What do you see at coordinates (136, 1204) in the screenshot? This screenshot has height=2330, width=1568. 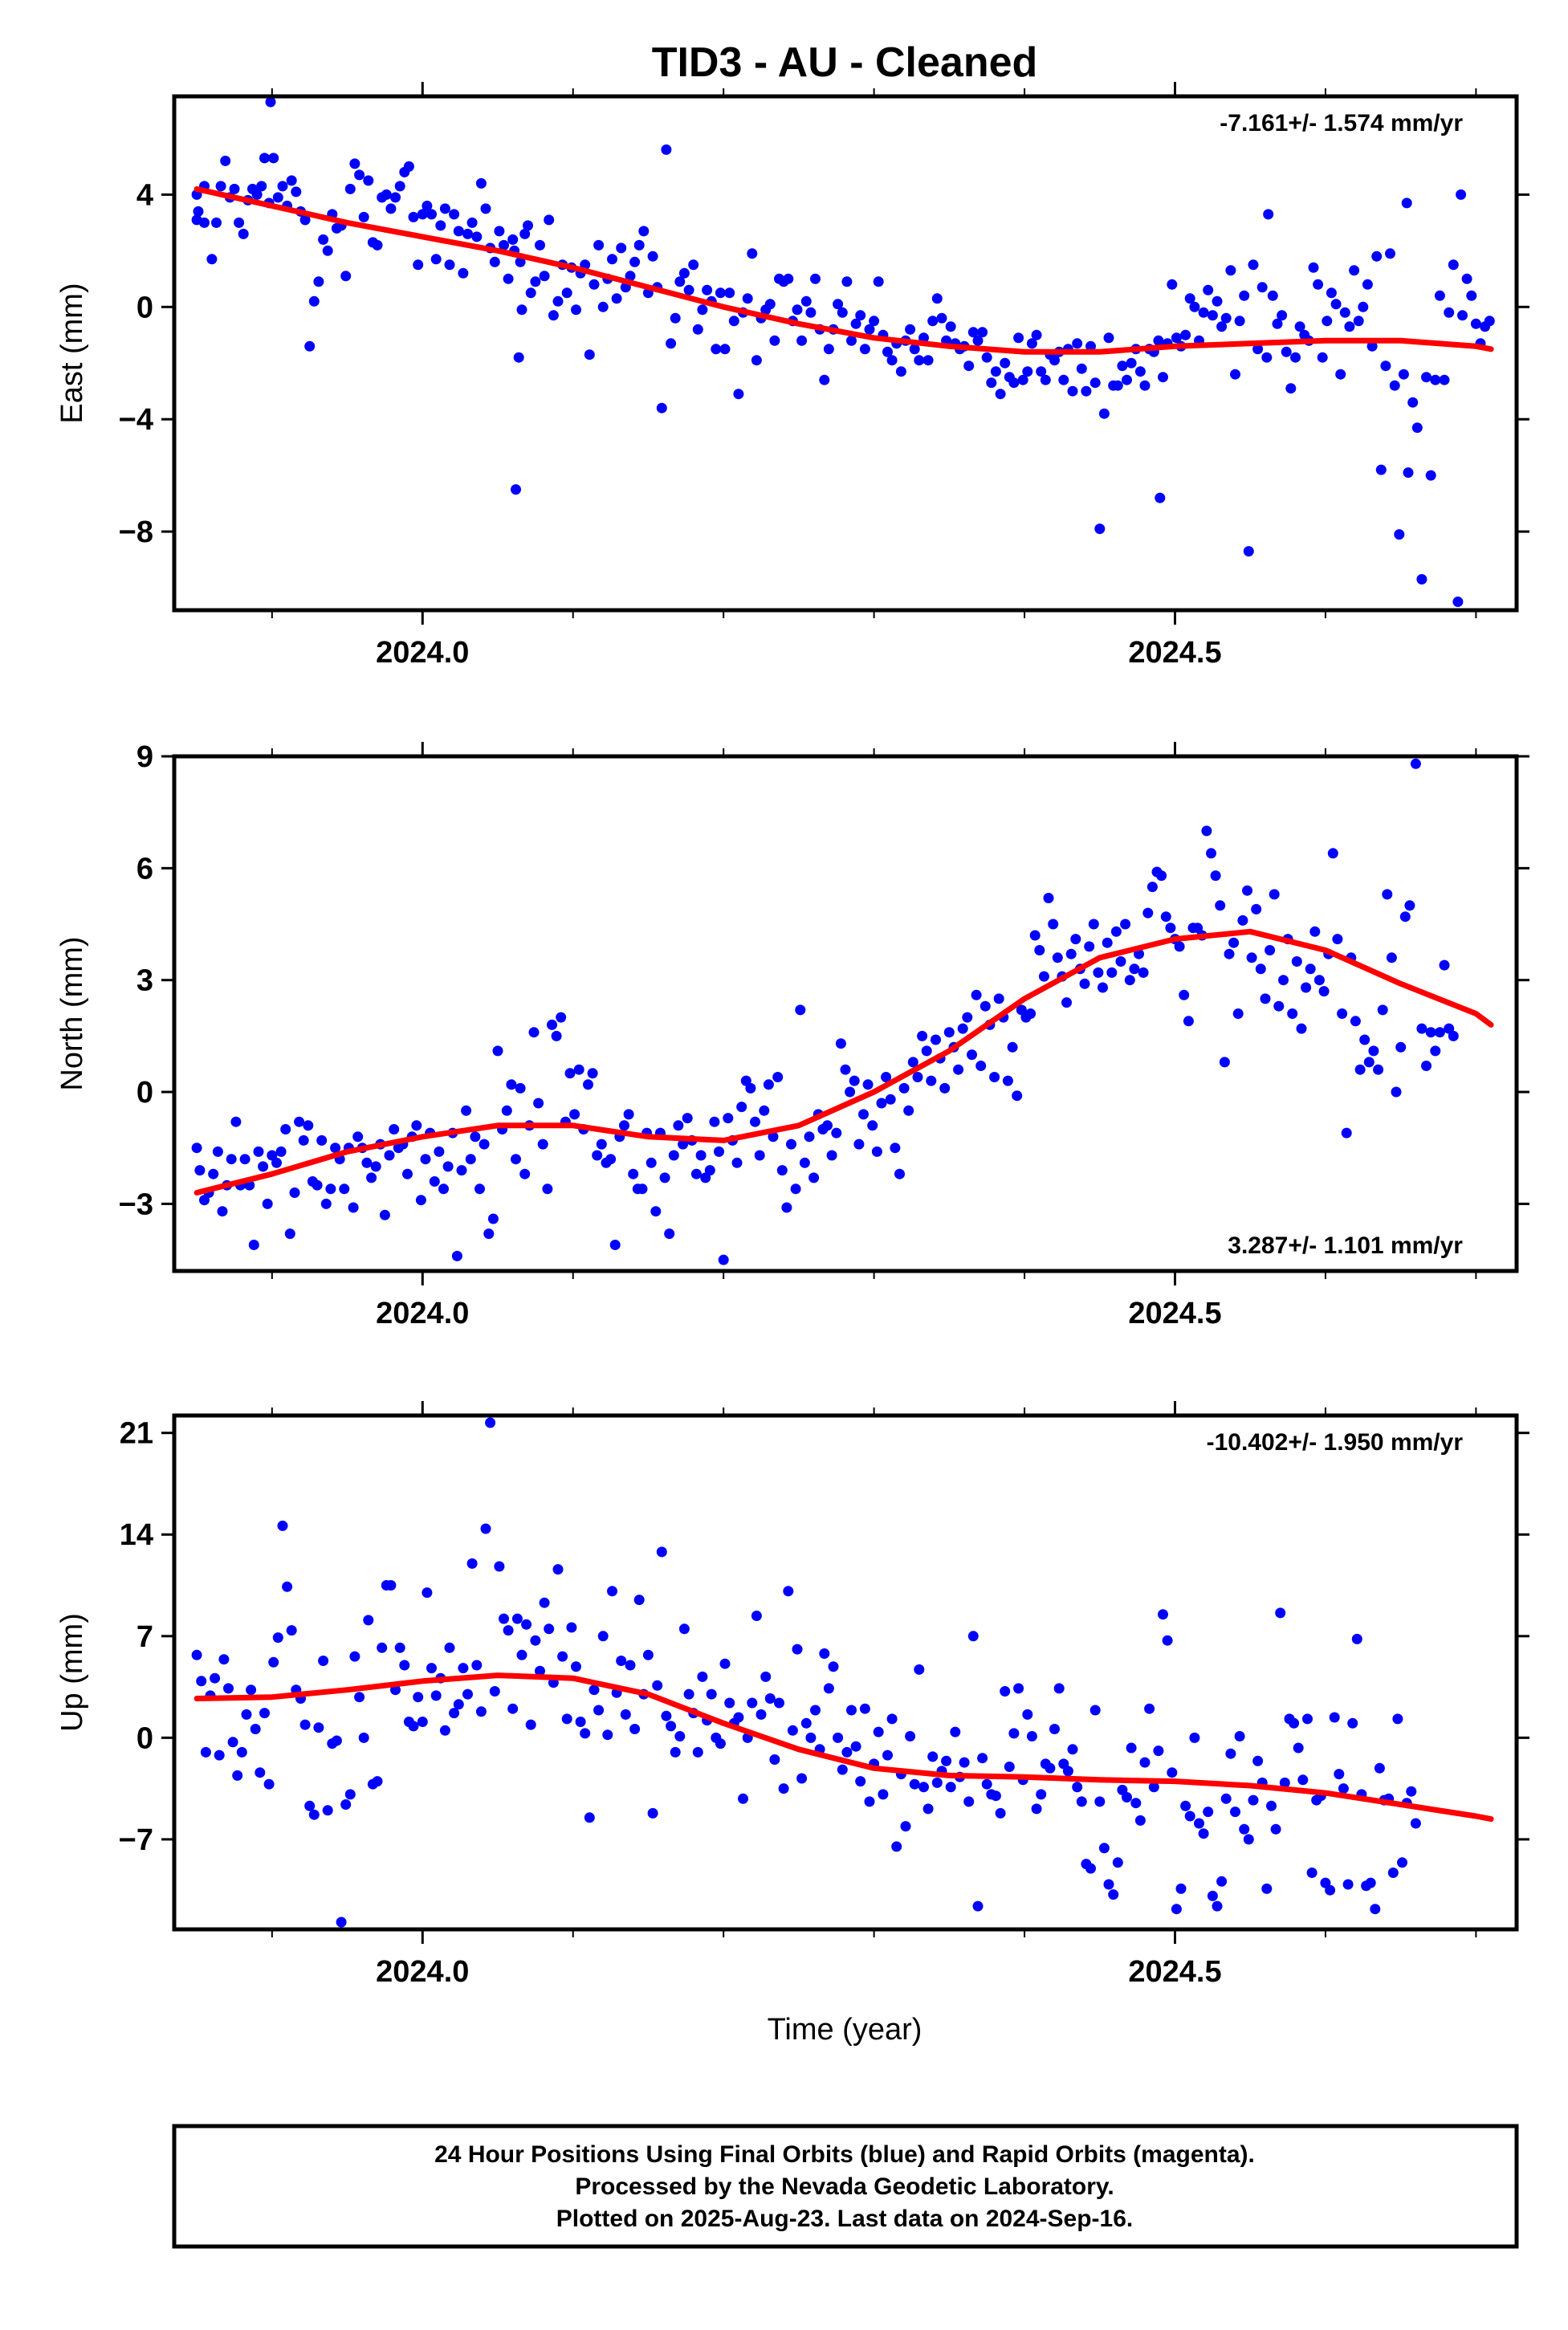 I see `north-y-tick-label-4: −3` at bounding box center [136, 1204].